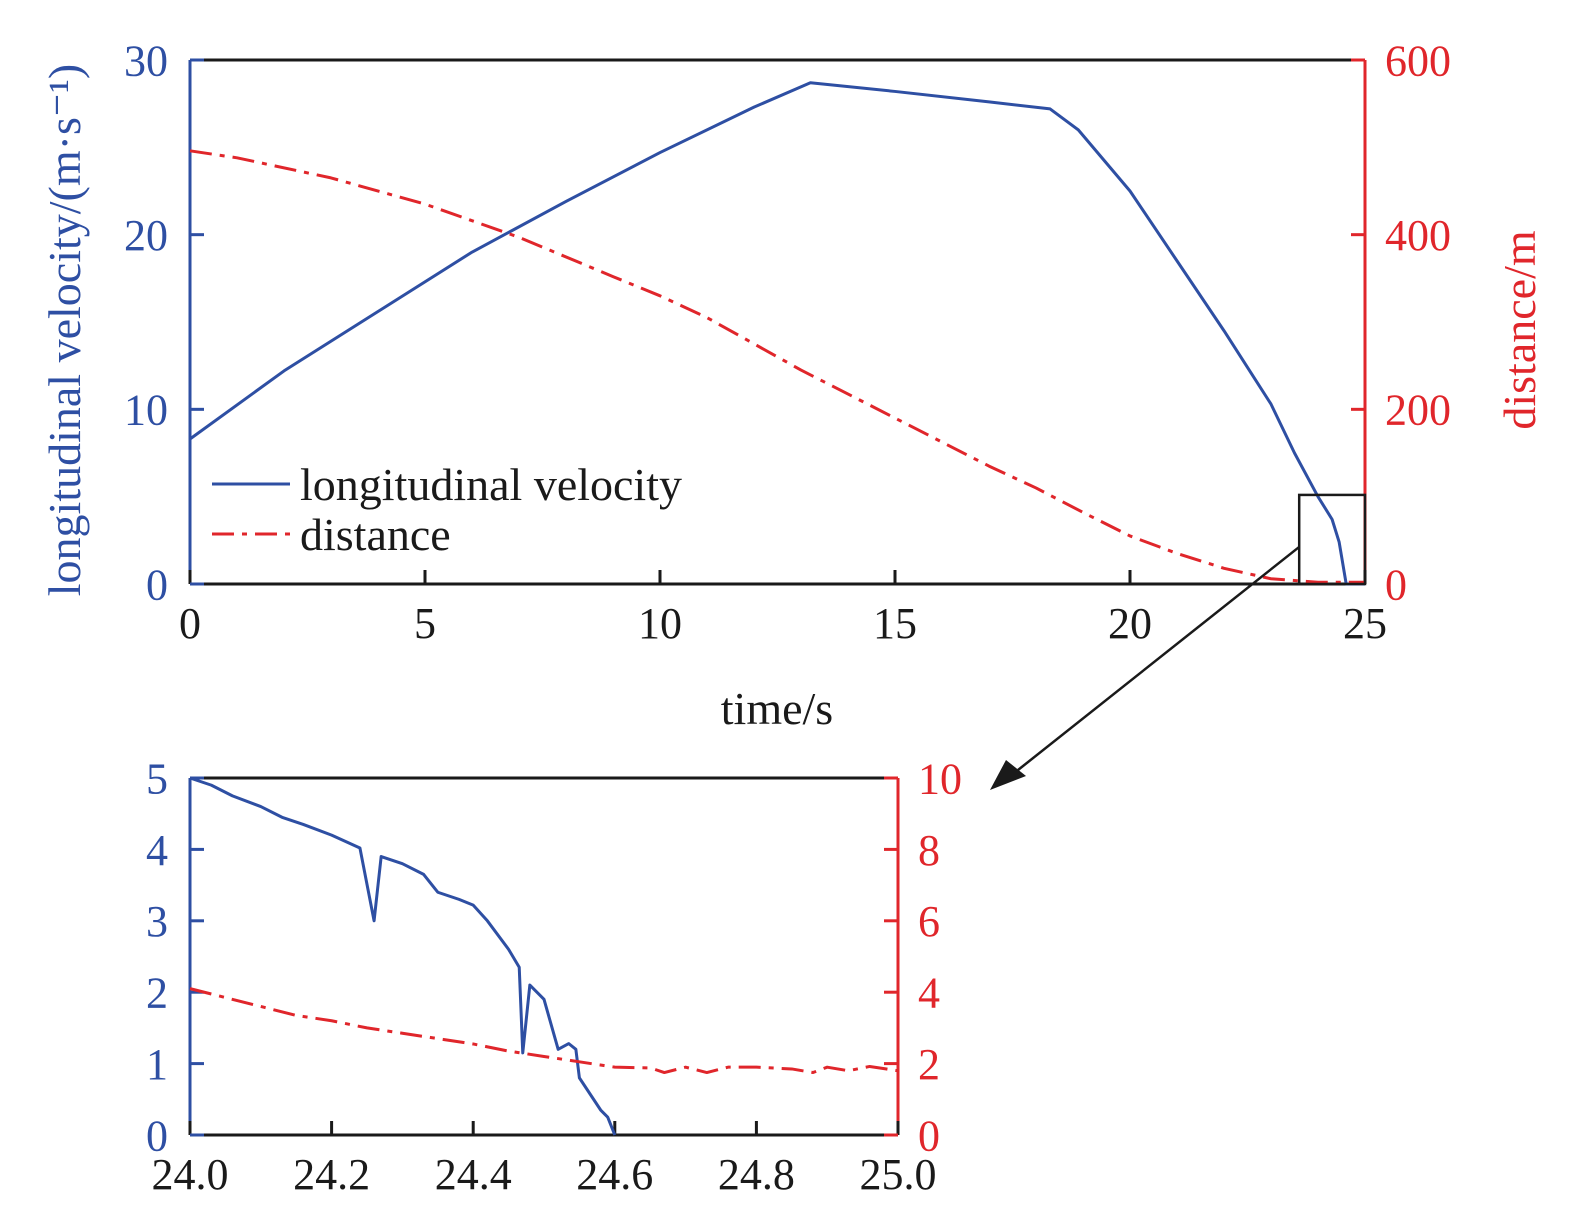 This screenshot has height=1224, width=1575. Describe the element at coordinates (929, 993) in the screenshot. I see `y-tick-label-right: 4` at that location.